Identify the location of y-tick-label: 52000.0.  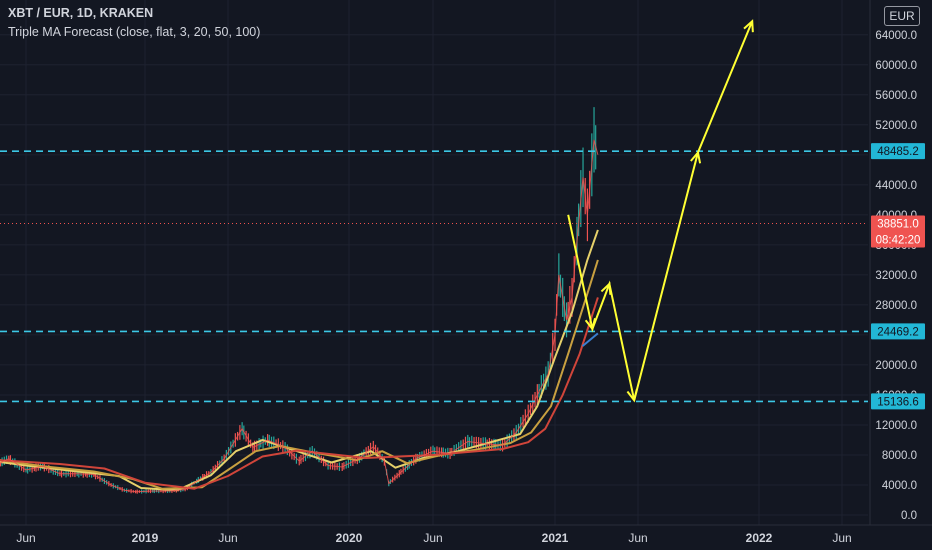
(896, 126).